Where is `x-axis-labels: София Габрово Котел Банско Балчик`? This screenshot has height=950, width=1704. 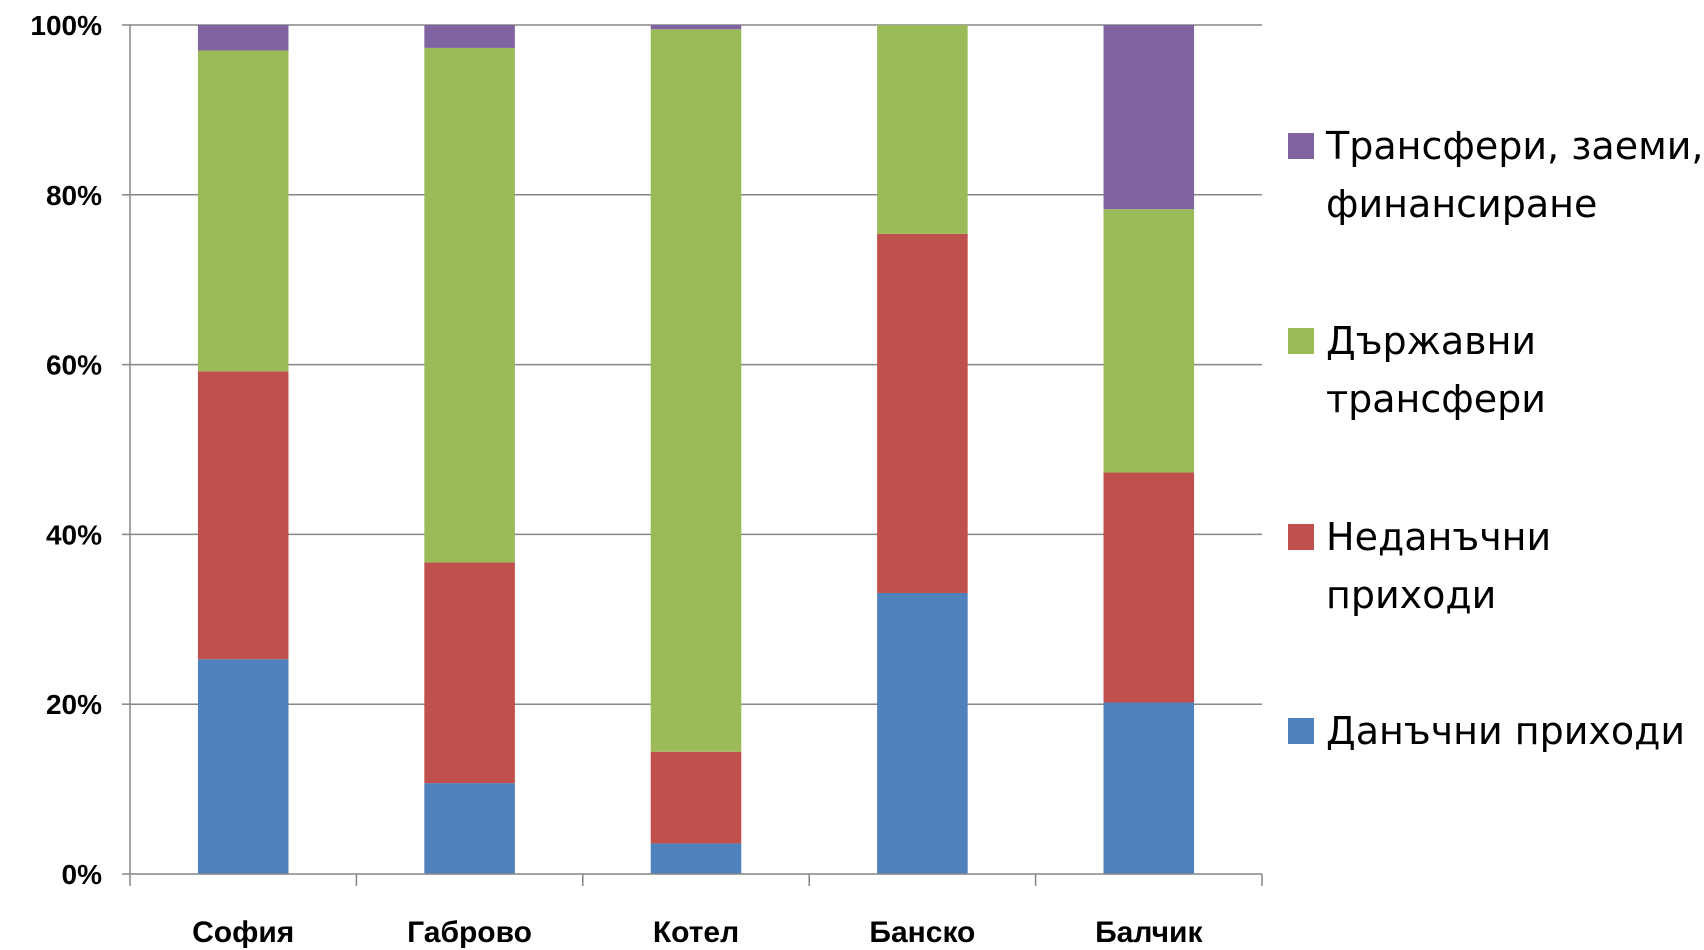
x-axis-labels: София Габрово Котел Банско Балчик is located at coordinates (697, 932).